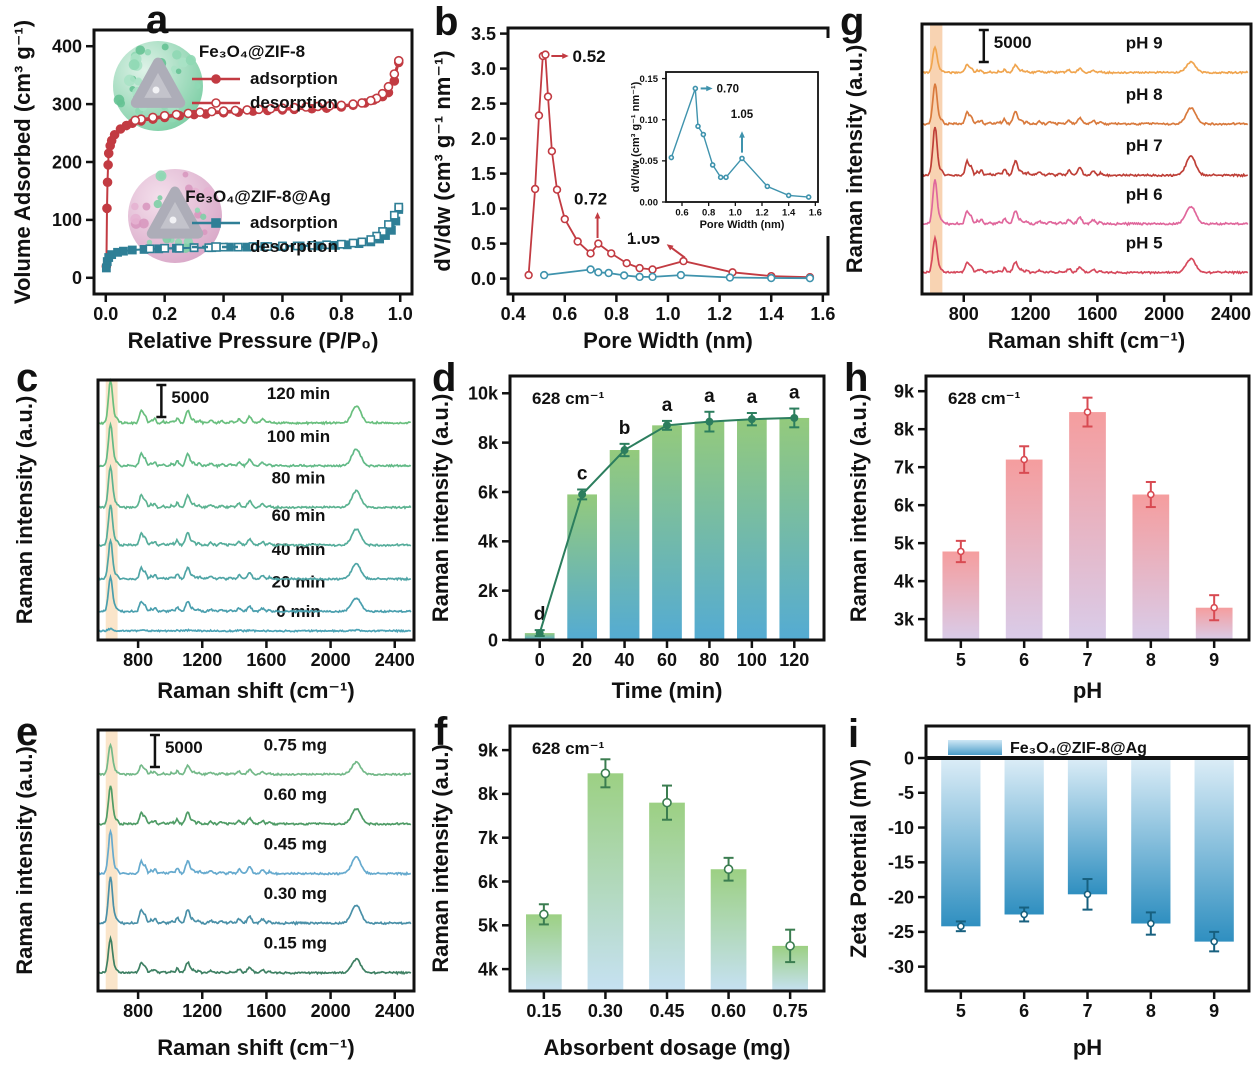 This screenshot has height=1065, width=1259. Describe the element at coordinates (295, 744) in the screenshot. I see `svg-text: 0.75 mg` at that location.